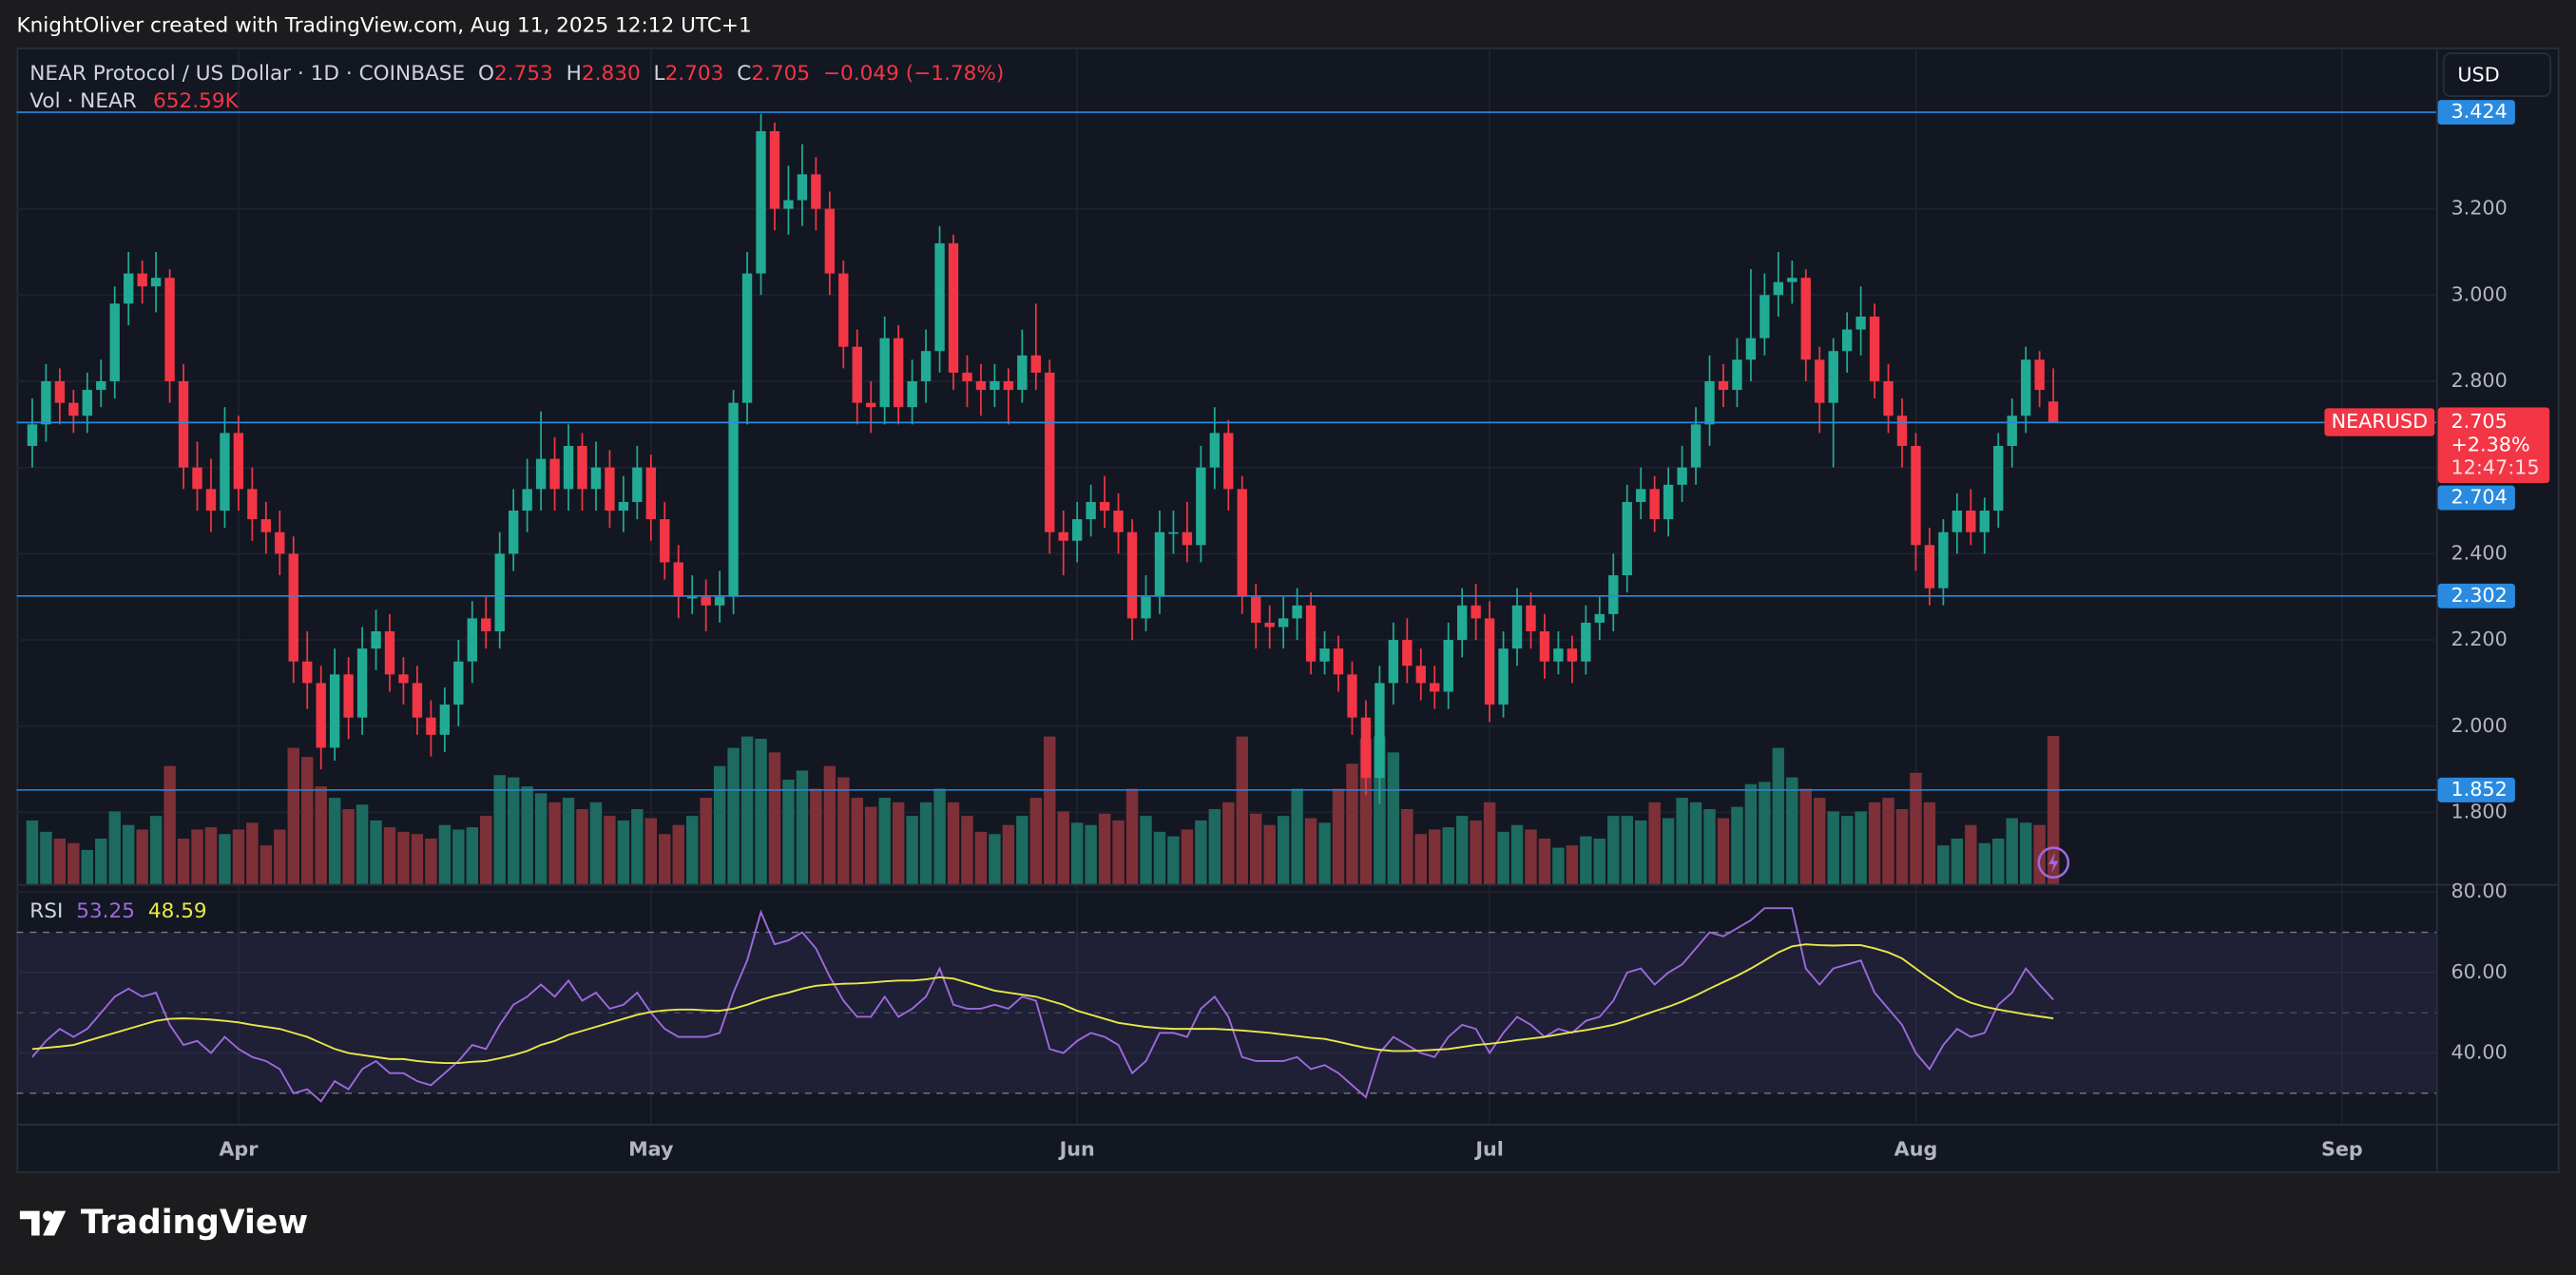  I want to click on currency-button, so click(2497, 74).